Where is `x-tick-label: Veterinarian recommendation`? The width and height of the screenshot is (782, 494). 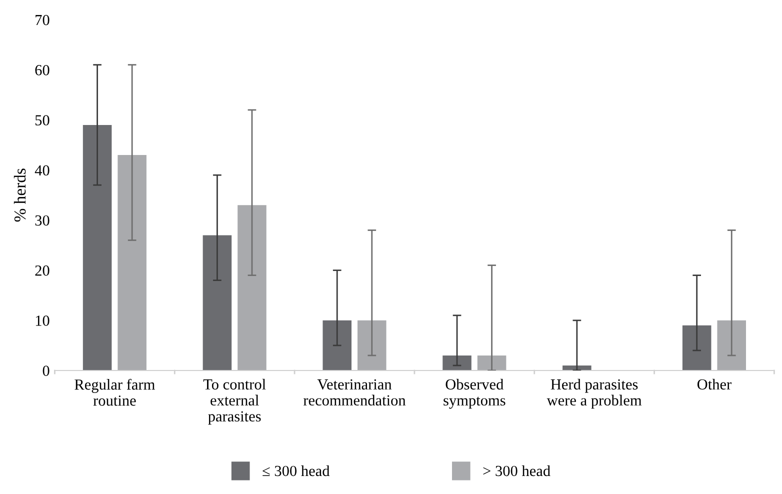 x-tick-label: Veterinarian recommendation is located at coordinates (354, 392).